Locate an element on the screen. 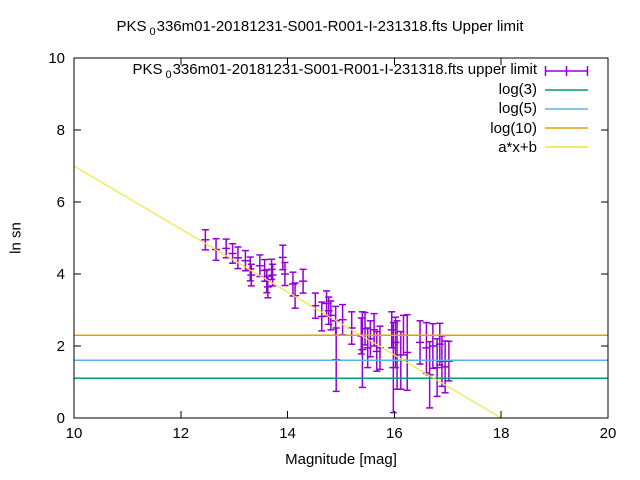 The height and width of the screenshot is (480, 640). x-tick-label: 16 is located at coordinates (394, 433).